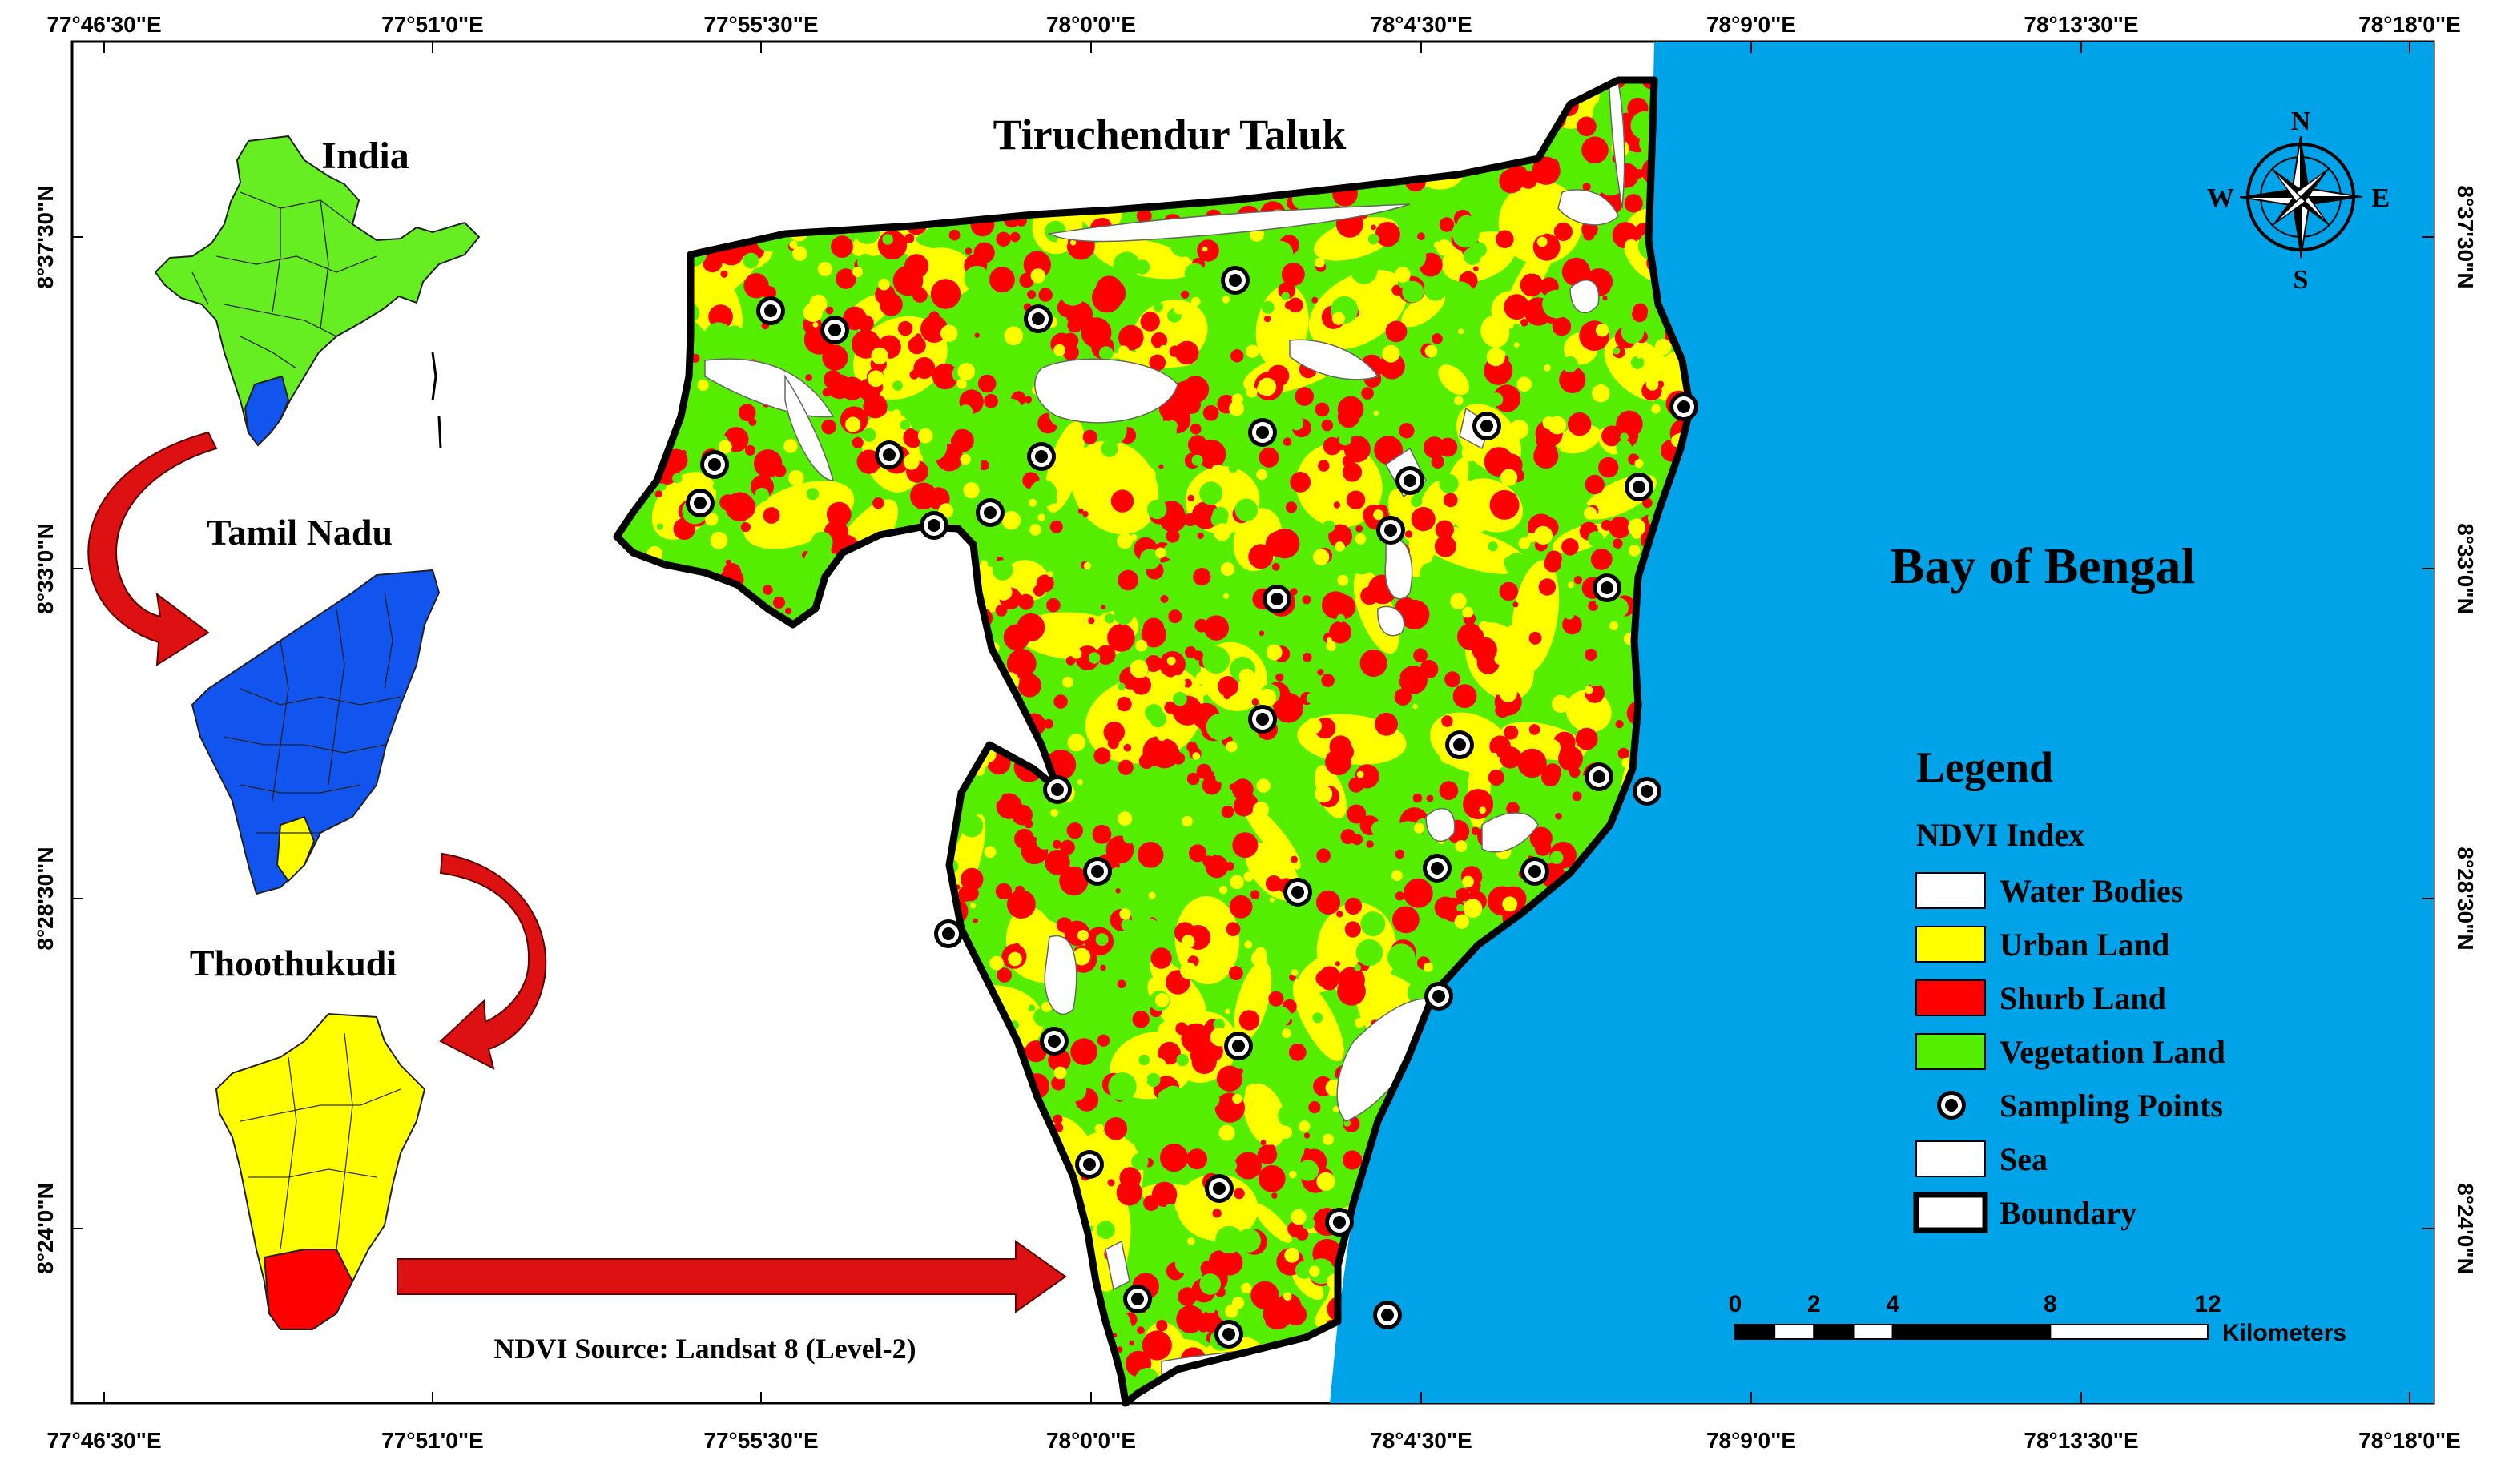 Image resolution: width=2509 pixels, height=1484 pixels. What do you see at coordinates (2024, 1159) in the screenshot?
I see `legend-label: Sea` at bounding box center [2024, 1159].